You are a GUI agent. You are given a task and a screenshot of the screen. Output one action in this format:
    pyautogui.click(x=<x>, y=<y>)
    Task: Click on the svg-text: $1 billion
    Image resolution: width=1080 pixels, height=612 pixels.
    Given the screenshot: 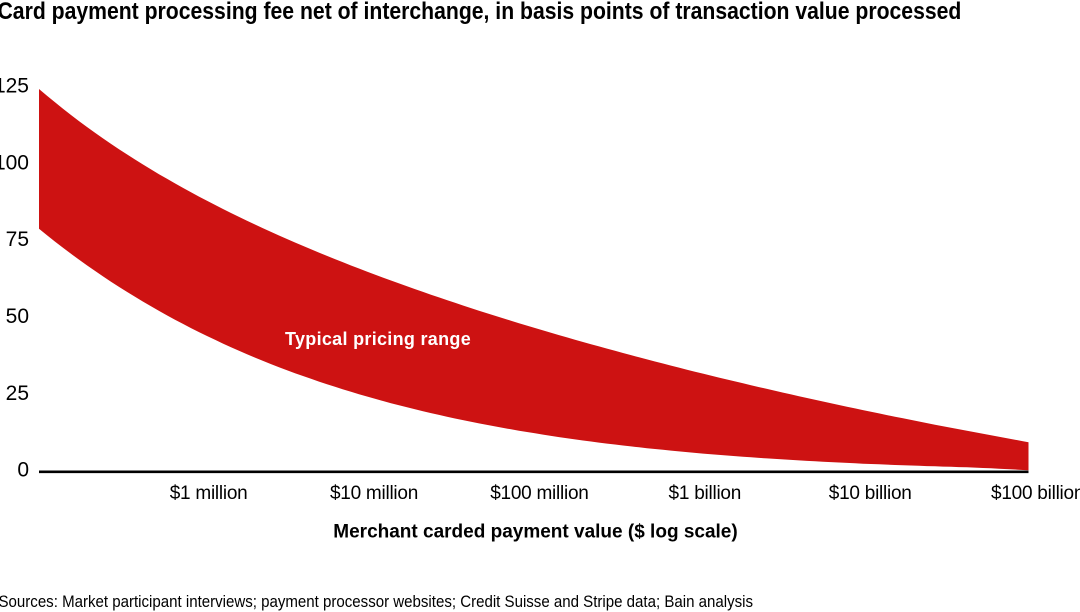 What is the action you would take?
    pyautogui.click(x=705, y=493)
    